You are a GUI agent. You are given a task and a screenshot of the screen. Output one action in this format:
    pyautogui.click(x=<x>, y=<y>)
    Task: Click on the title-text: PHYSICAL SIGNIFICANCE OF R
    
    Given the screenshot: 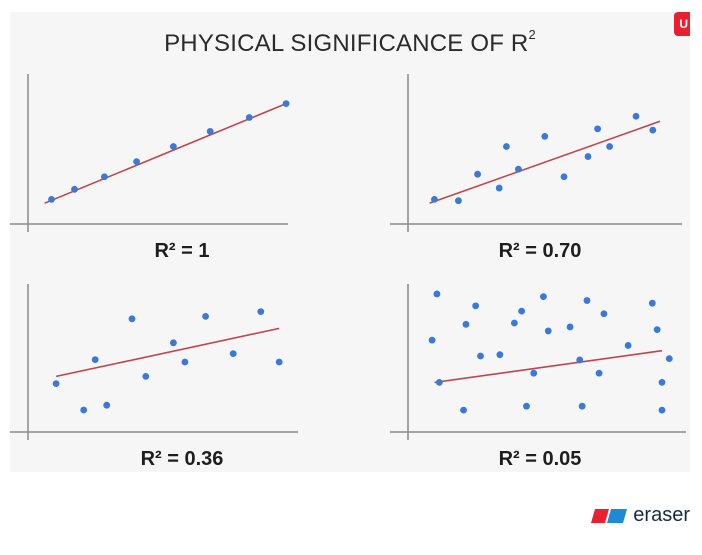 What is the action you would take?
    pyautogui.click(x=346, y=43)
    